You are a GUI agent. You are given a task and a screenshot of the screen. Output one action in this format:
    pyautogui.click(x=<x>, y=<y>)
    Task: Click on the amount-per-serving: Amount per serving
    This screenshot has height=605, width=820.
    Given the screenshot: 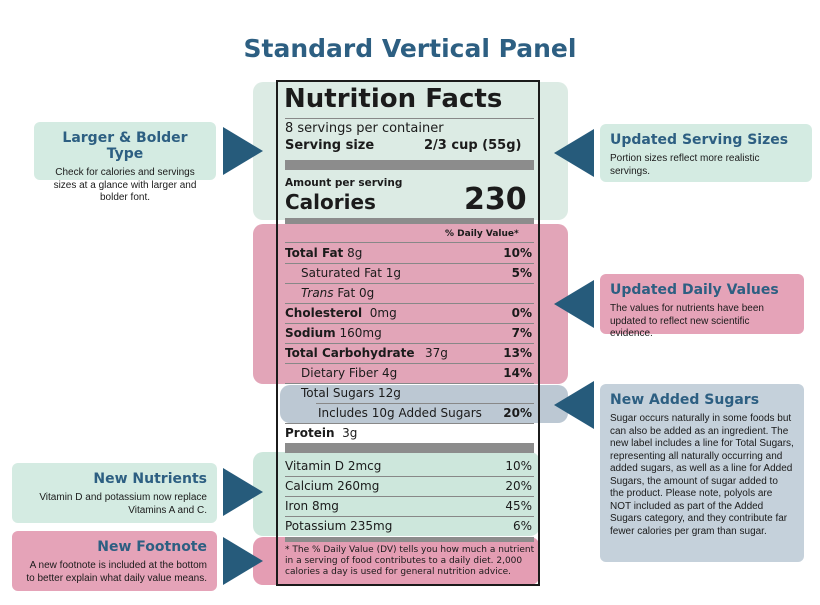 What is the action you would take?
    pyautogui.click(x=344, y=183)
    